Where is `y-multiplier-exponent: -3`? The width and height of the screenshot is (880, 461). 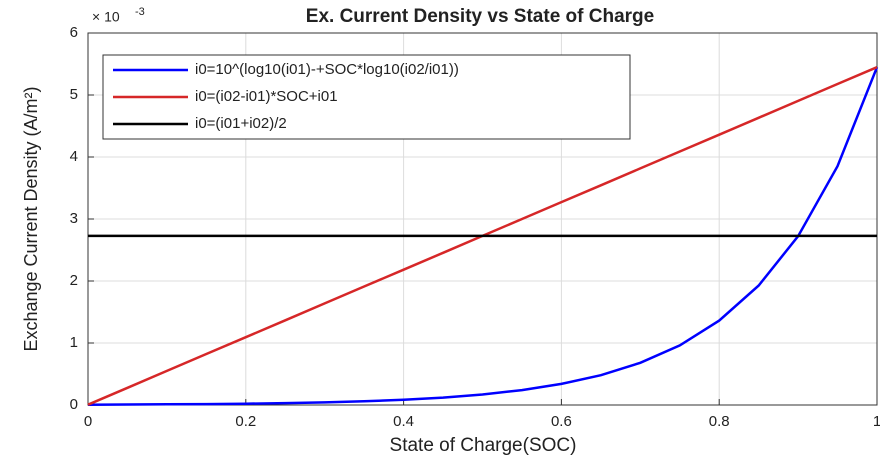 y-multiplier-exponent: -3 is located at coordinates (140, 12).